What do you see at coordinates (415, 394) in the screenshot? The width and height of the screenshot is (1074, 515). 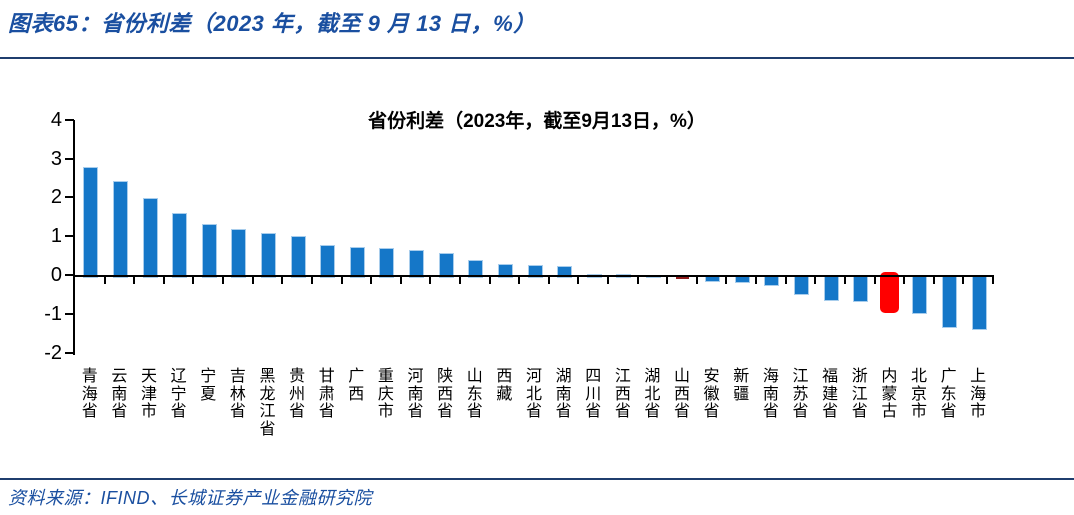 I see `x-category-label: 河南省` at bounding box center [415, 394].